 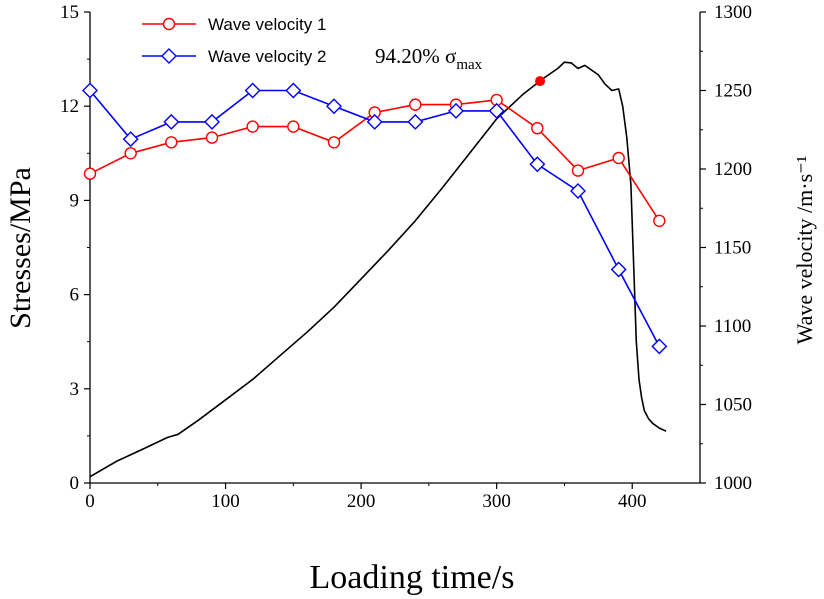 What do you see at coordinates (169, 56) in the screenshot?
I see `legend-marker-diamond` at bounding box center [169, 56].